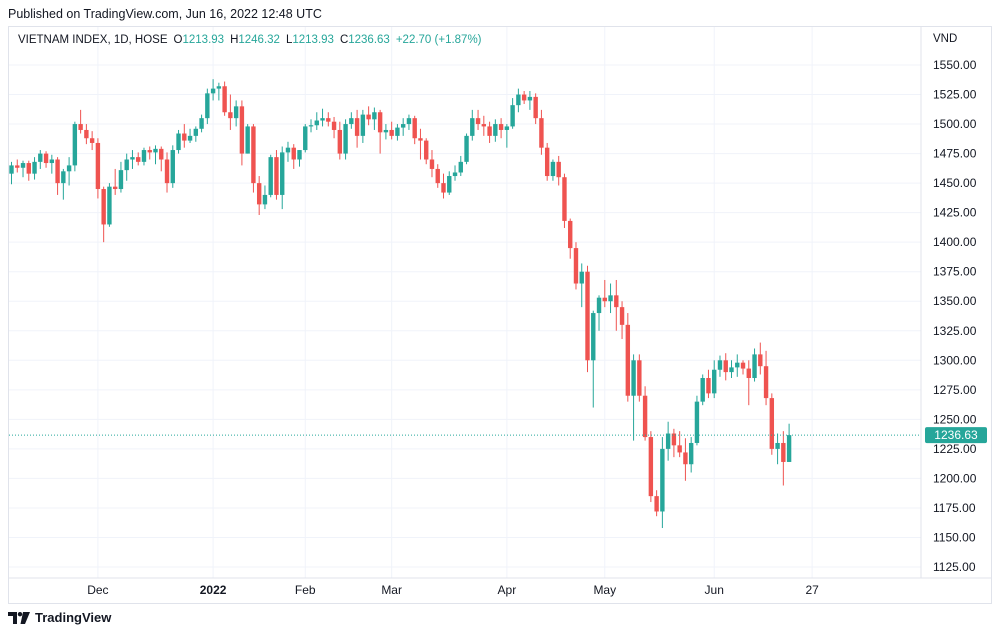 The width and height of the screenshot is (1000, 636). What do you see at coordinates (507, 590) in the screenshot?
I see `x-tick-label: Apr` at bounding box center [507, 590].